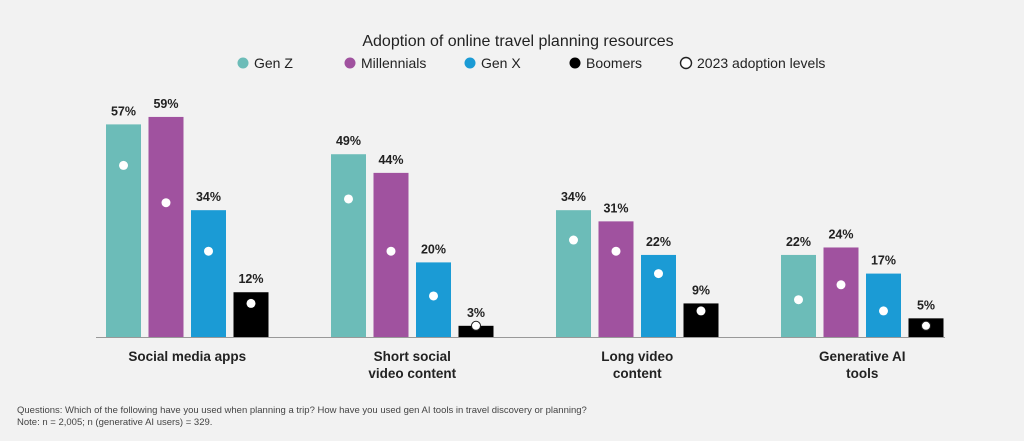  What do you see at coordinates (390, 160) in the screenshot?
I see `value-label-millennials-short-social-video-content: 44%` at bounding box center [390, 160].